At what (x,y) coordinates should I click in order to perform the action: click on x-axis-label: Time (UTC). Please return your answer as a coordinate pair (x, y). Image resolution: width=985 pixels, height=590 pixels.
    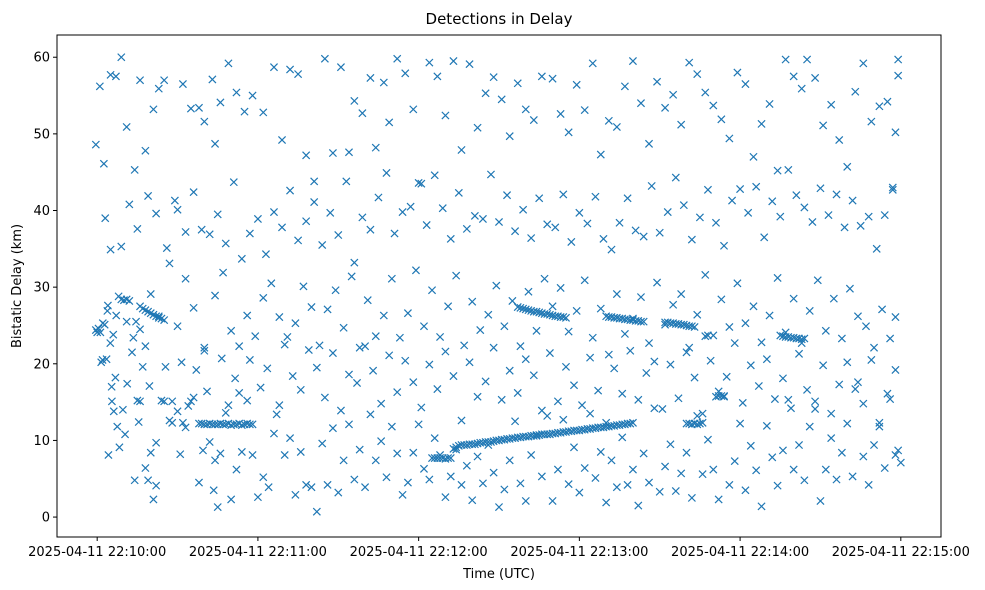
    Looking at the image, I should click on (498, 574).